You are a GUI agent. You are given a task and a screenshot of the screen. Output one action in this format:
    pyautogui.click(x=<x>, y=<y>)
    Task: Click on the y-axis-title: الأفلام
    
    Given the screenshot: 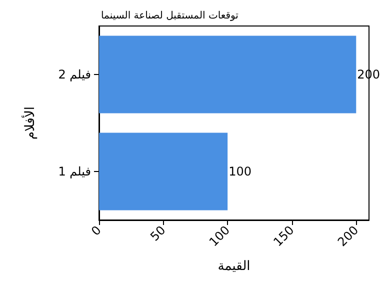 What is the action you would take?
    pyautogui.click(x=29, y=123)
    